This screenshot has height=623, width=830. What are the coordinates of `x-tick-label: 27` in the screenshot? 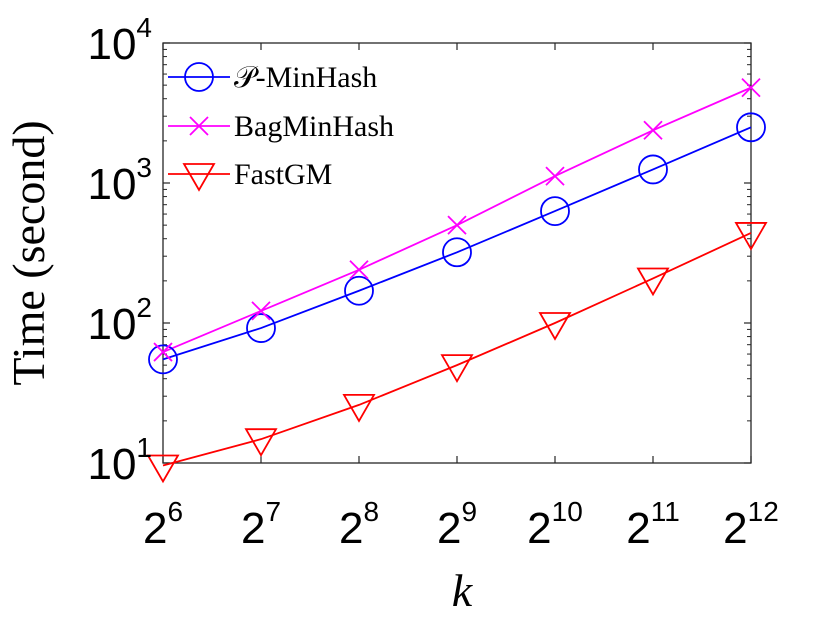 It's located at (261, 524).